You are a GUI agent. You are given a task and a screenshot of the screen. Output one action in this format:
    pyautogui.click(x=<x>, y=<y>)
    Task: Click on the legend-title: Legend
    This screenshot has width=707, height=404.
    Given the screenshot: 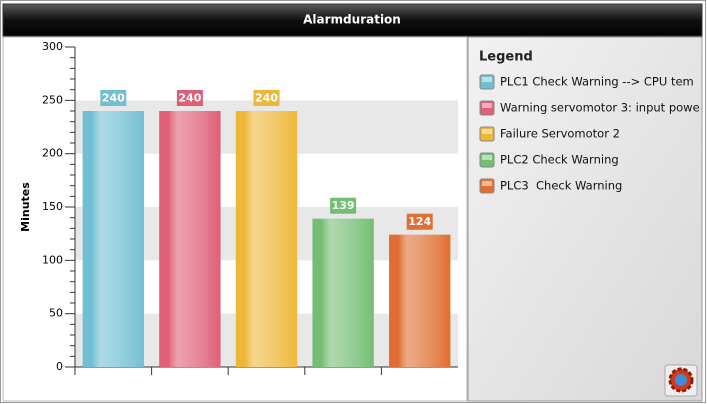 What is the action you would take?
    pyautogui.click(x=506, y=57)
    